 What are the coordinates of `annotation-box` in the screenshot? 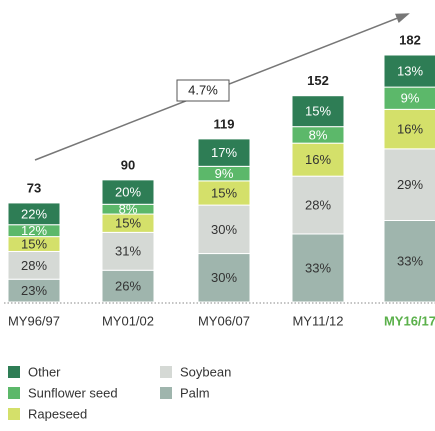 It's located at (203, 90).